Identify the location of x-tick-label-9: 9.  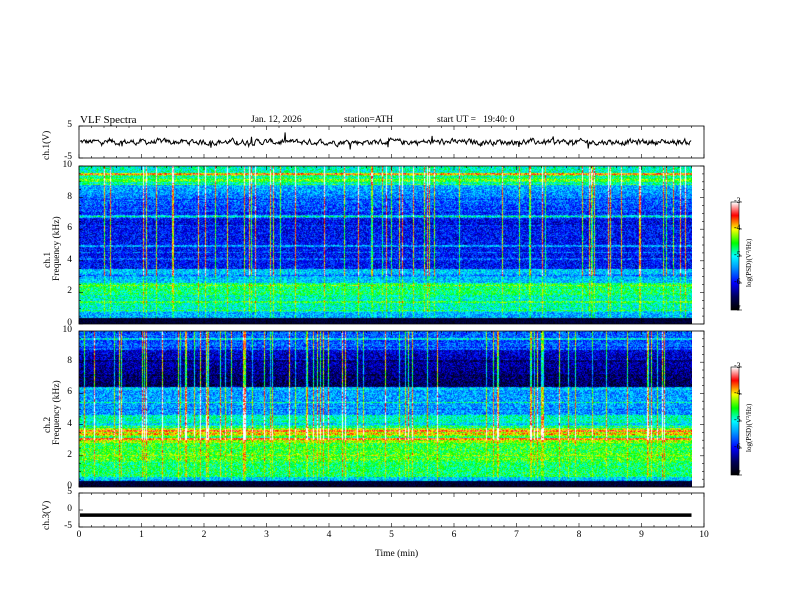
(641, 535).